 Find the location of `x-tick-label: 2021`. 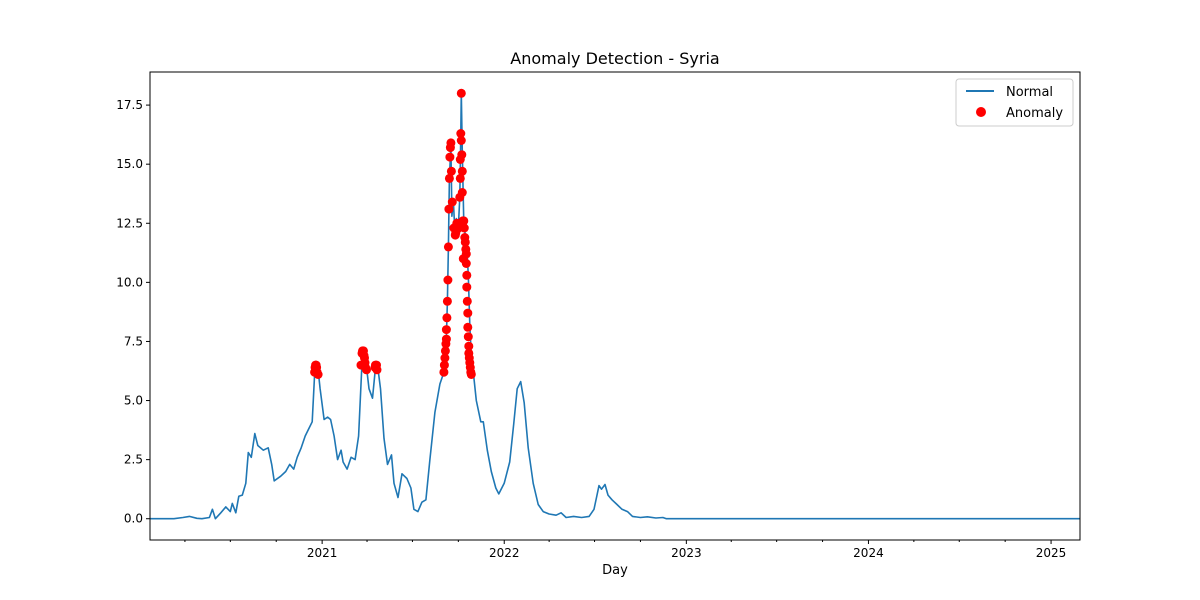

x-tick-label: 2021 is located at coordinates (322, 553).